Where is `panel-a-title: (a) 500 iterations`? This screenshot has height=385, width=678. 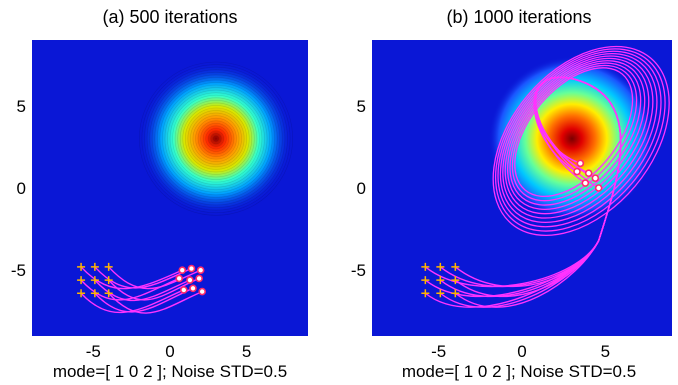
panel-a-title: (a) 500 iterations is located at coordinates (169, 17).